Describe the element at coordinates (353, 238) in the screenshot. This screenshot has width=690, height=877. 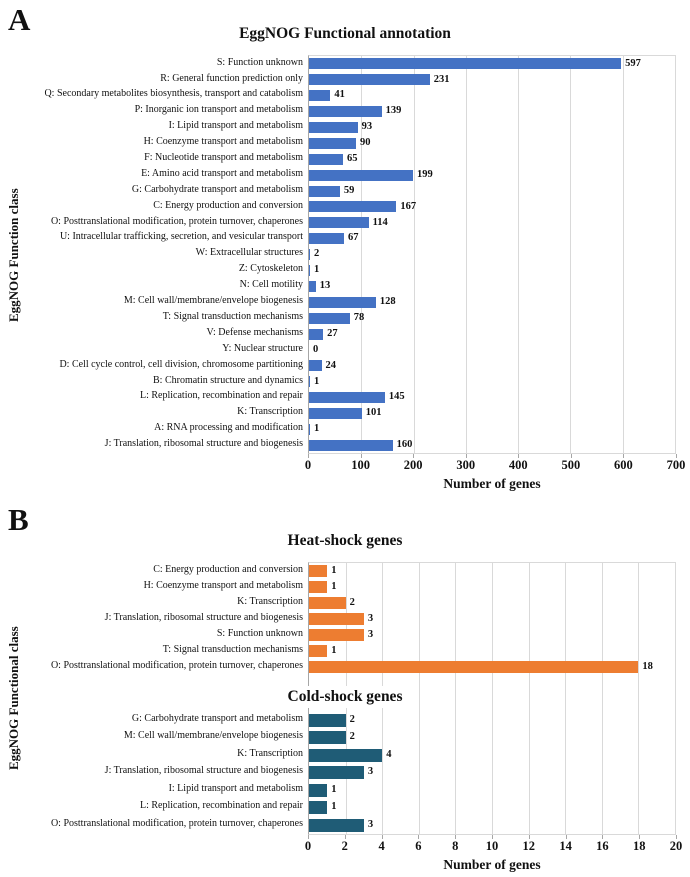
I see `value-label: 67` at that location.